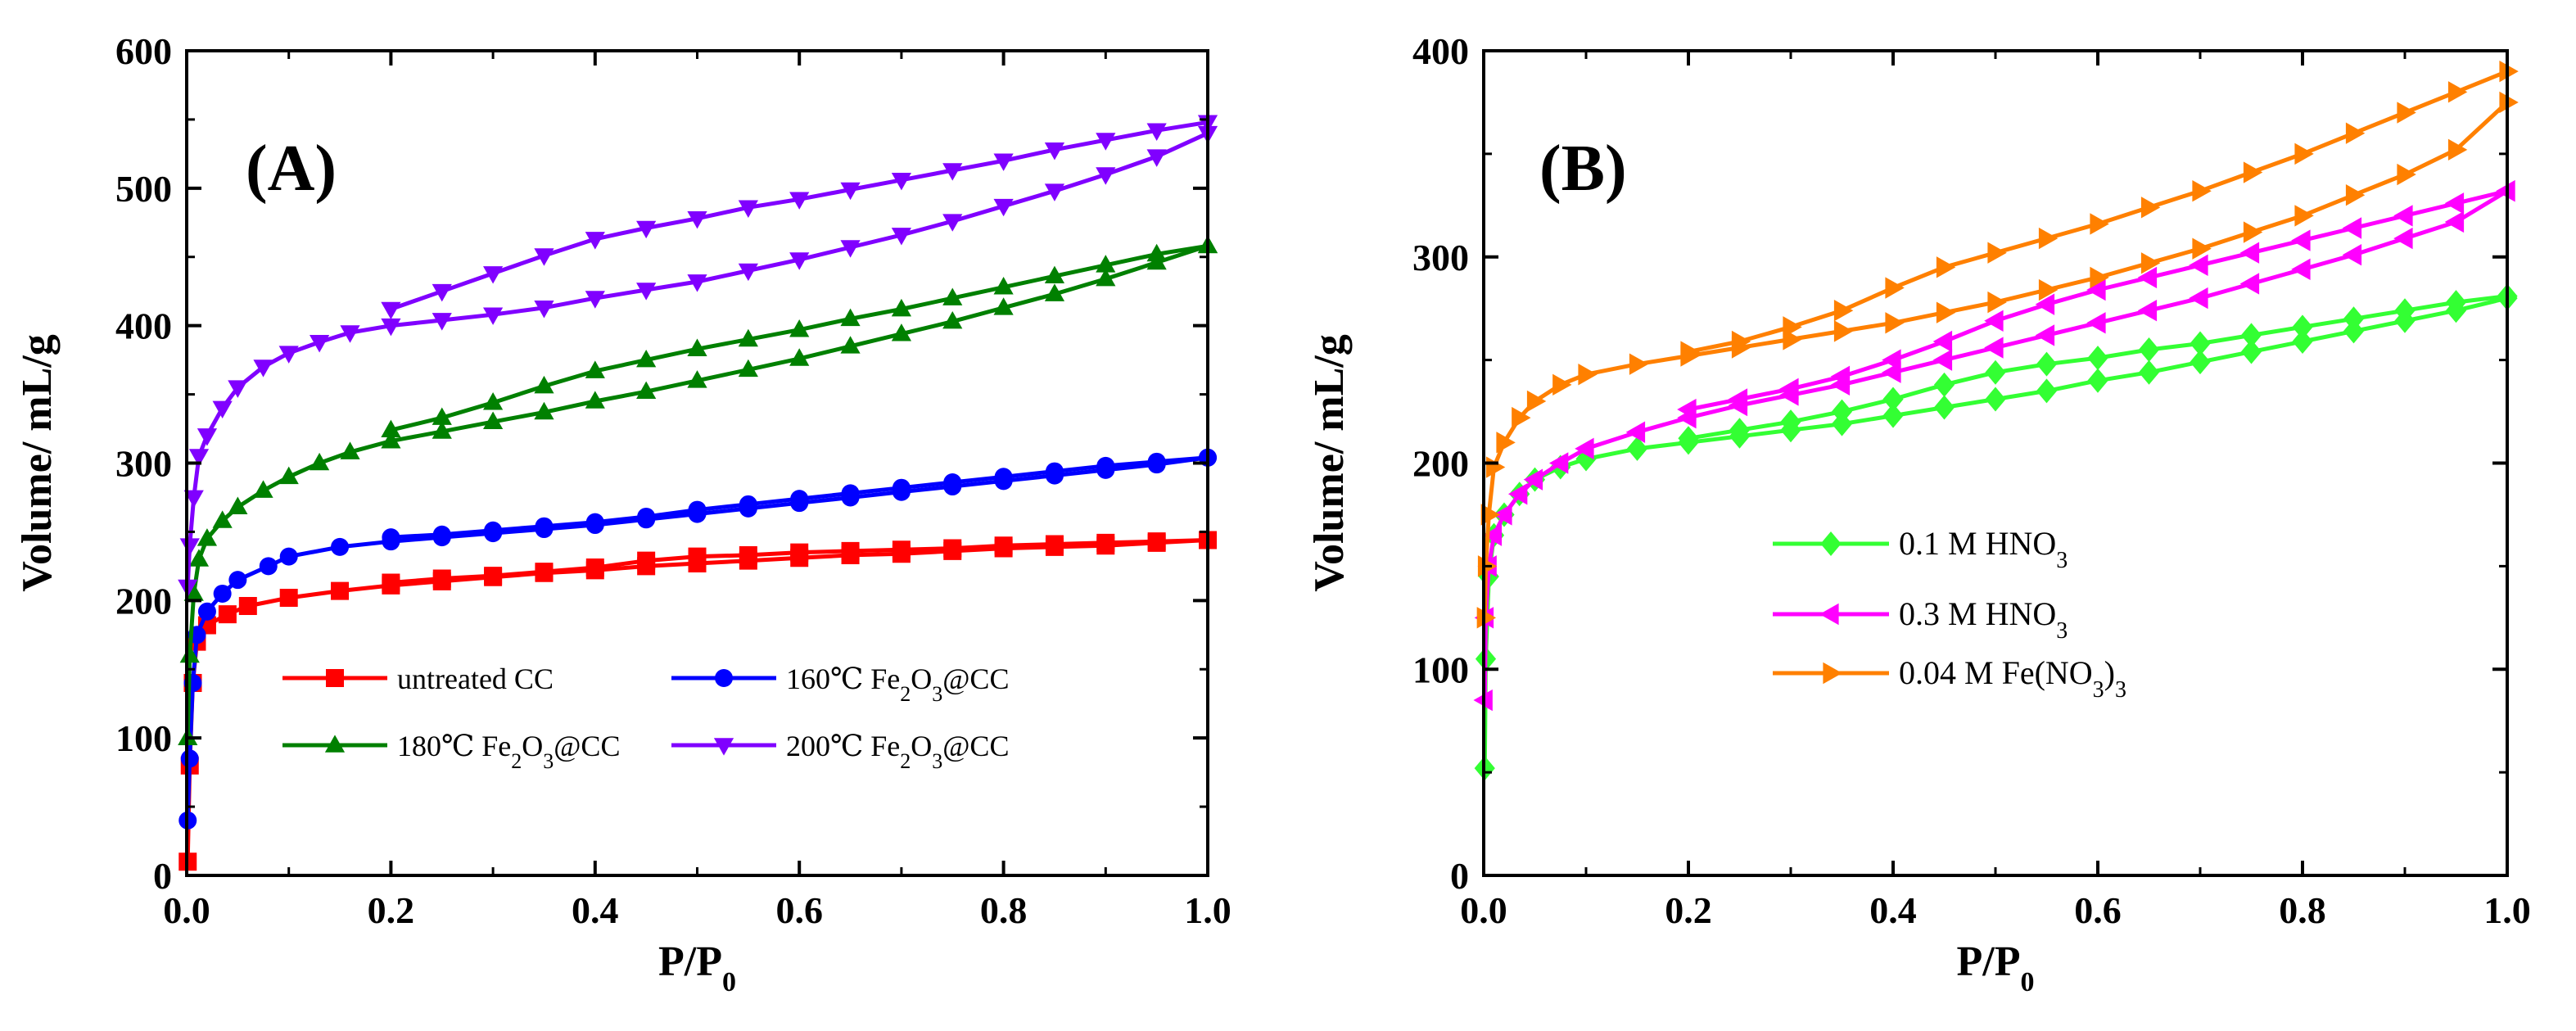 This screenshot has width=2576, height=1031. What do you see at coordinates (391, 910) in the screenshot?
I see `x-tick-label: 0.2` at bounding box center [391, 910].